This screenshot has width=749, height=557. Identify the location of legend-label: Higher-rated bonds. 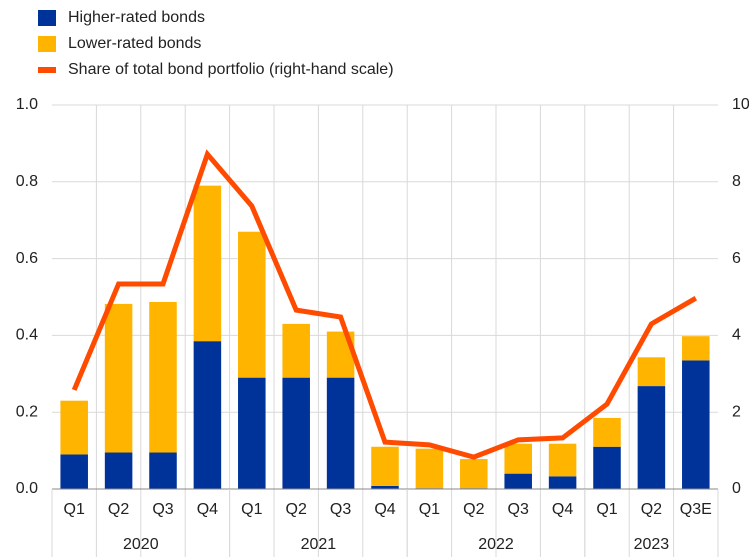
(136, 17).